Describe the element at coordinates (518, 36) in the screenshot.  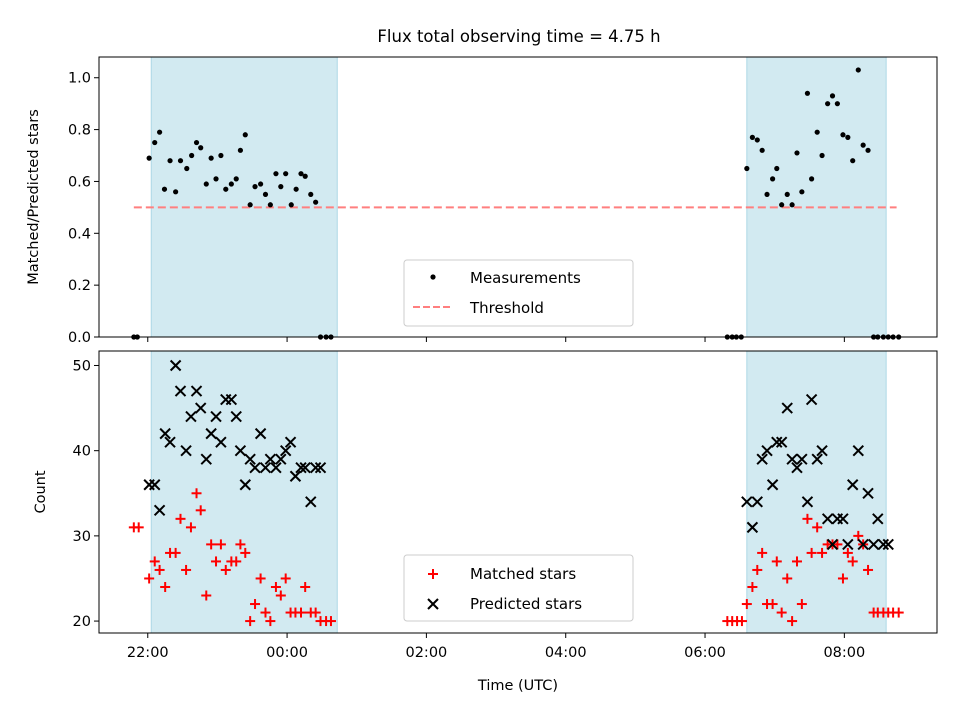
I see `chart-title: Flux total observing time = 4.75 h` at that location.